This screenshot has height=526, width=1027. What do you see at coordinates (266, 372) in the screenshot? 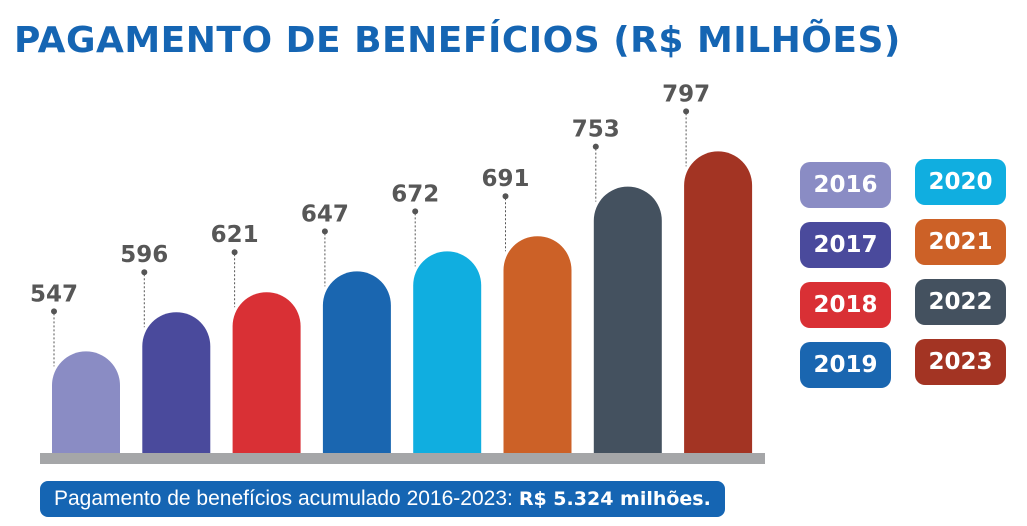
I see `bar-2018` at bounding box center [266, 372].